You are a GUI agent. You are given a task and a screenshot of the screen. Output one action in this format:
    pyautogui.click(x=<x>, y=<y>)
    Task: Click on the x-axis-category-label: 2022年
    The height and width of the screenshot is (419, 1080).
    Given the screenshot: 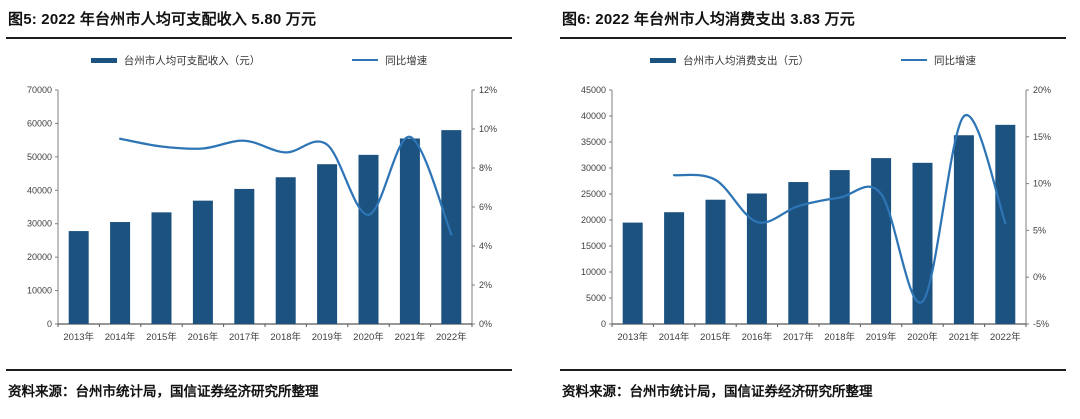 What is the action you would take?
    pyautogui.click(x=451, y=337)
    